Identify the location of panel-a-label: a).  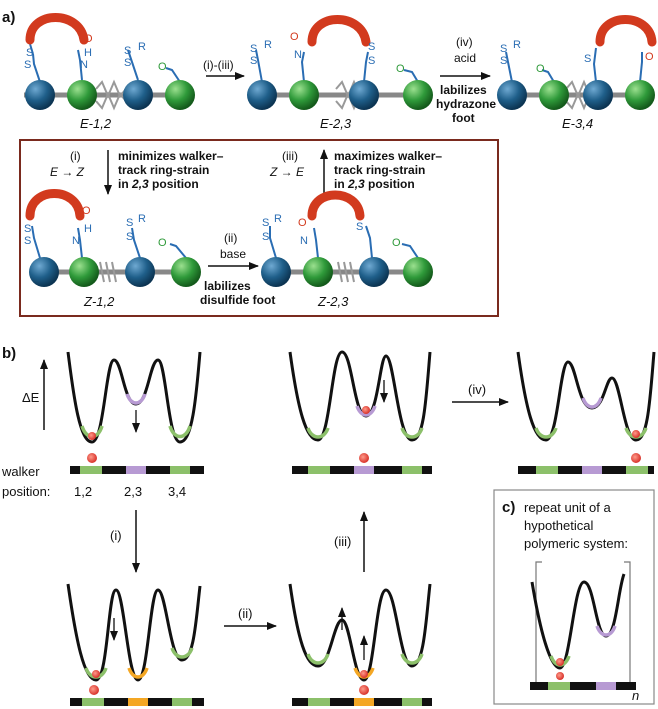
(8, 17).